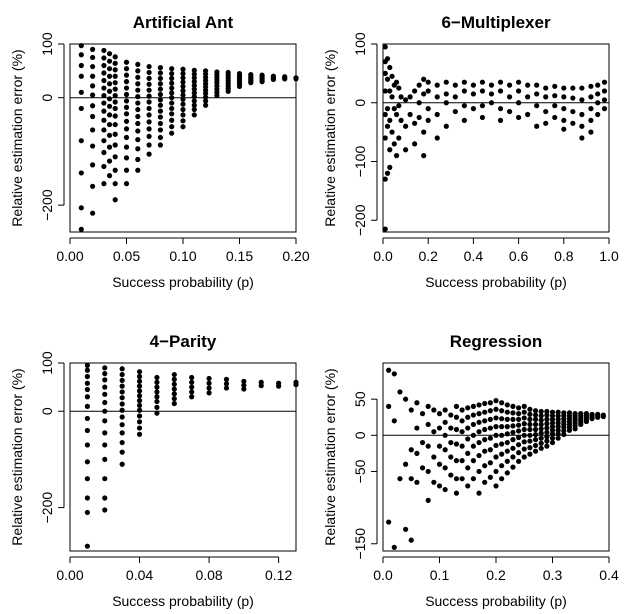  What do you see at coordinates (519, 256) in the screenshot?
I see `x-tick-label: 0.6` at bounding box center [519, 256].